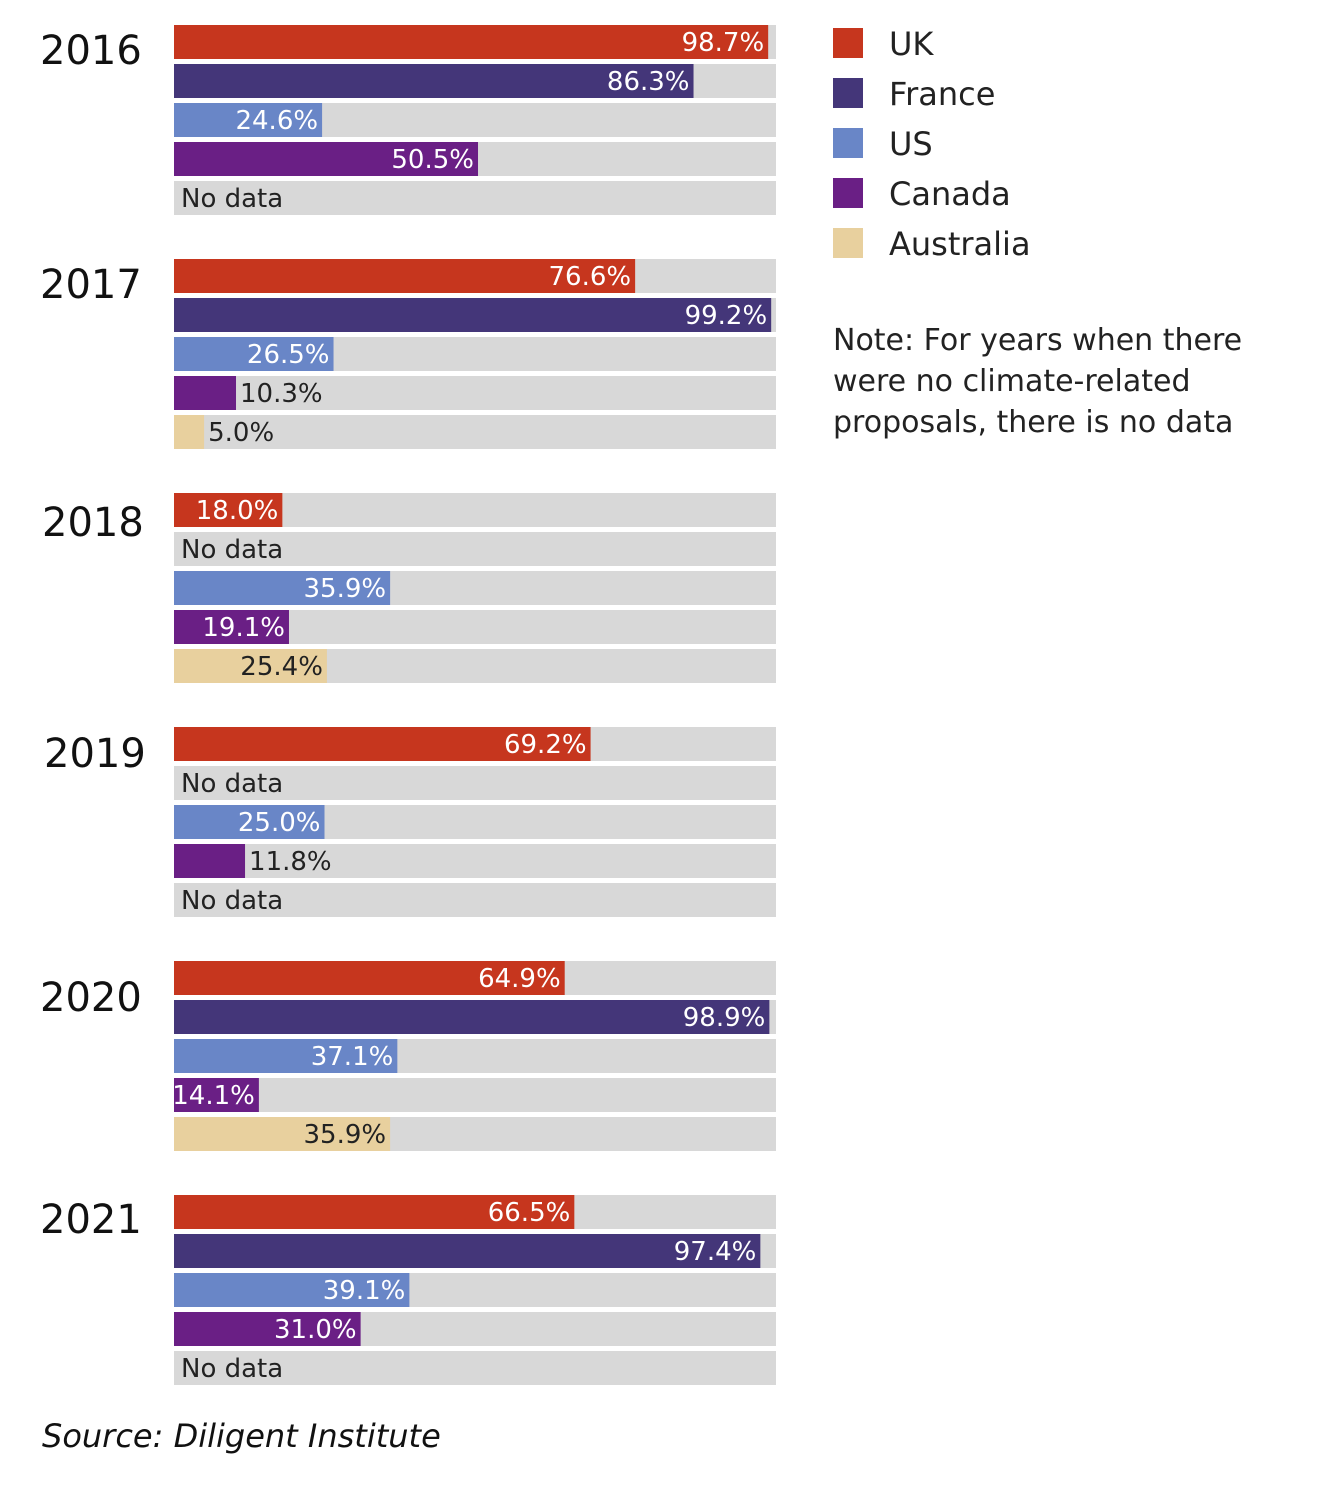  I want to click on year-label-2020: 2020, so click(91, 998).